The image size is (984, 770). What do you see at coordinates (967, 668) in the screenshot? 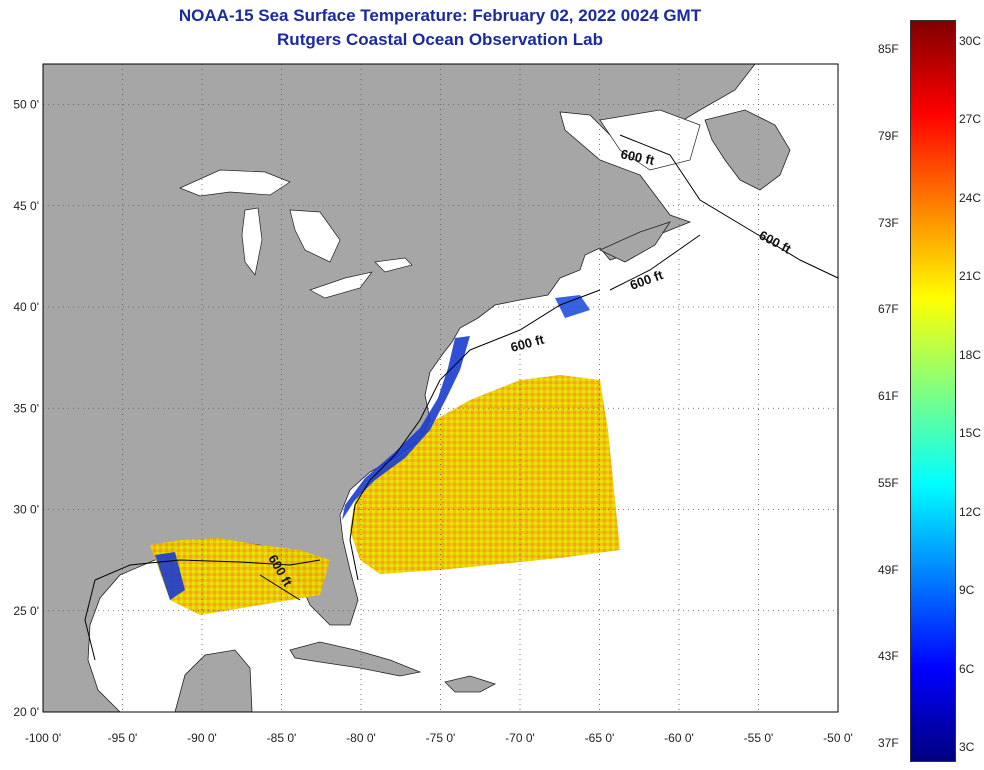
I see `colorbar-celsius-label: 6C` at bounding box center [967, 668].